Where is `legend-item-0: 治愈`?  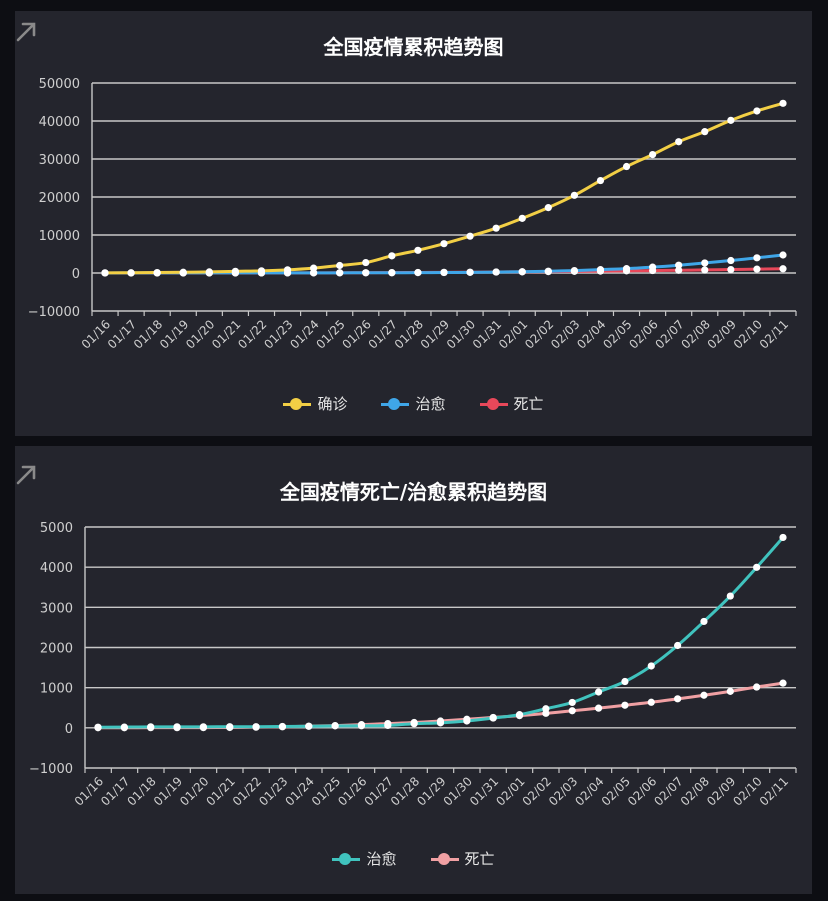
legend-item-0: 治愈 is located at coordinates (364, 858).